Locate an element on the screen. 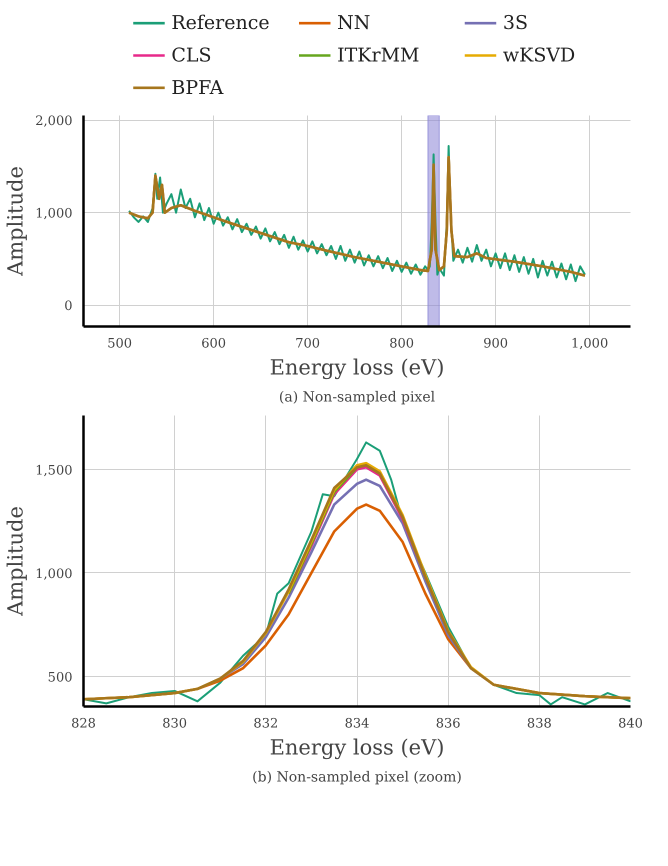 The image size is (668, 866). x-tick-label: 830 is located at coordinates (175, 724).